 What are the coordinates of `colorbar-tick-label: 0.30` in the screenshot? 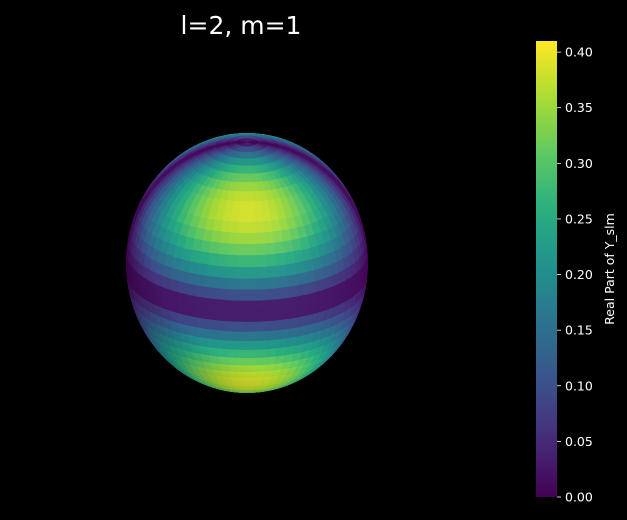 It's located at (579, 163).